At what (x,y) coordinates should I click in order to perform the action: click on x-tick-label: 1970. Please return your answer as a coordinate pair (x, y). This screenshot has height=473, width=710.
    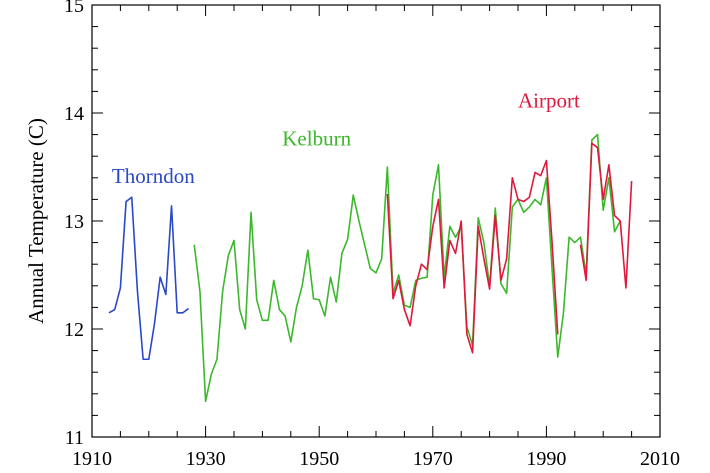
    Looking at the image, I should click on (433, 459).